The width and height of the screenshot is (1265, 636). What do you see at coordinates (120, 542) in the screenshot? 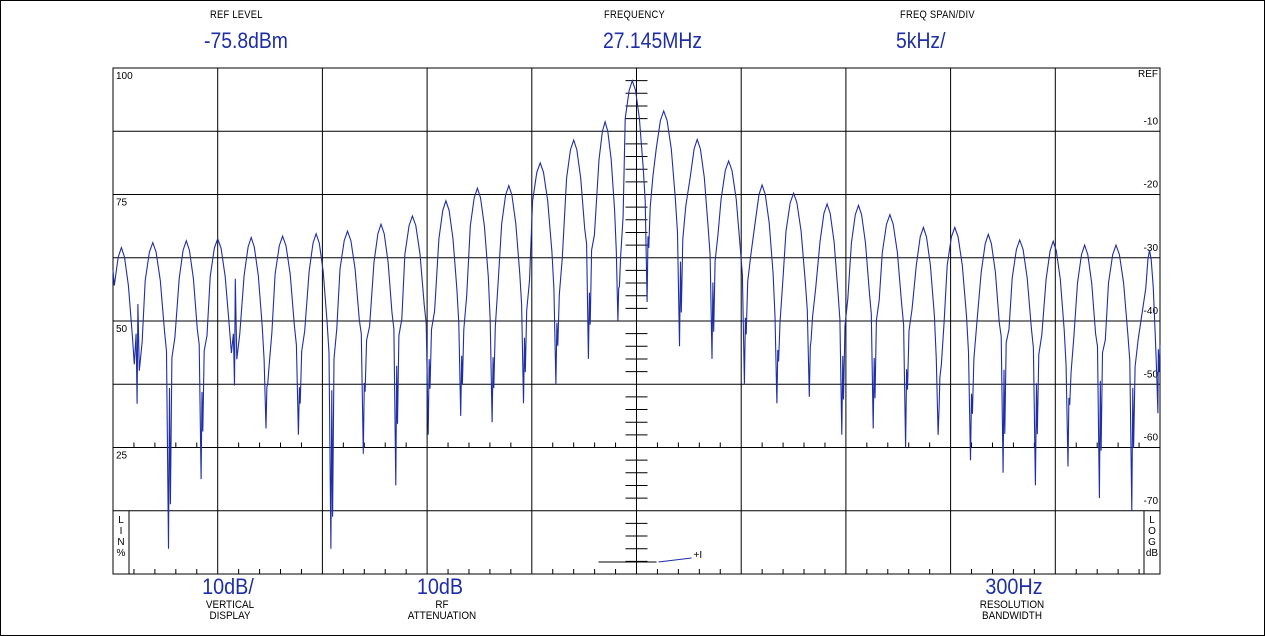
I see `lin-tag-letter: N` at bounding box center [120, 542].